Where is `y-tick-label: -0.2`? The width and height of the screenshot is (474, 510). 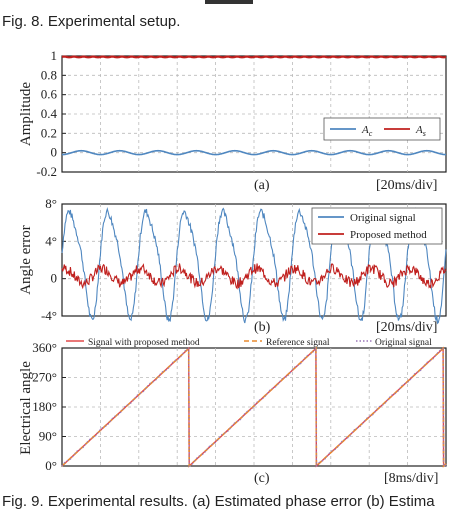
y-tick-label: -0.2 is located at coordinates (46, 171).